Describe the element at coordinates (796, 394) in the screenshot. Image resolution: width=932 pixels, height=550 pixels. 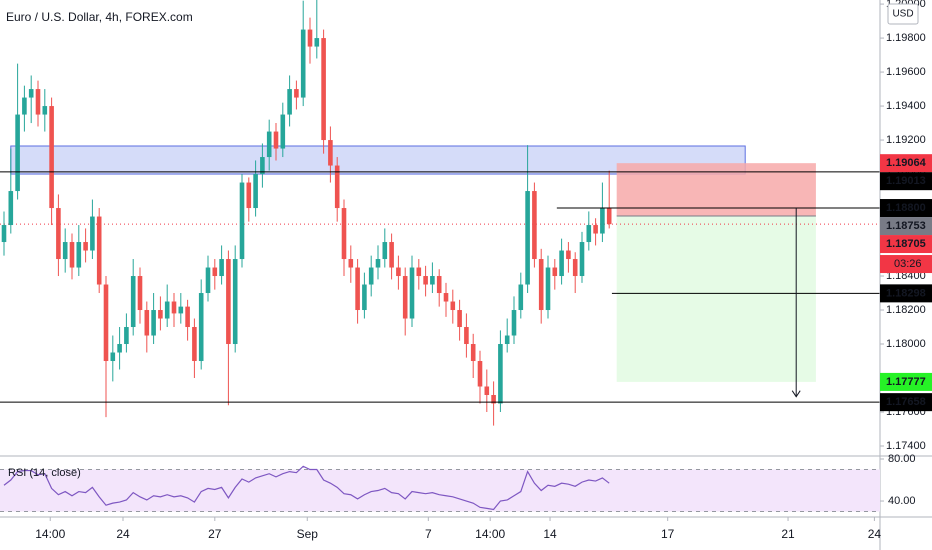
I see `arrow-head` at that location.